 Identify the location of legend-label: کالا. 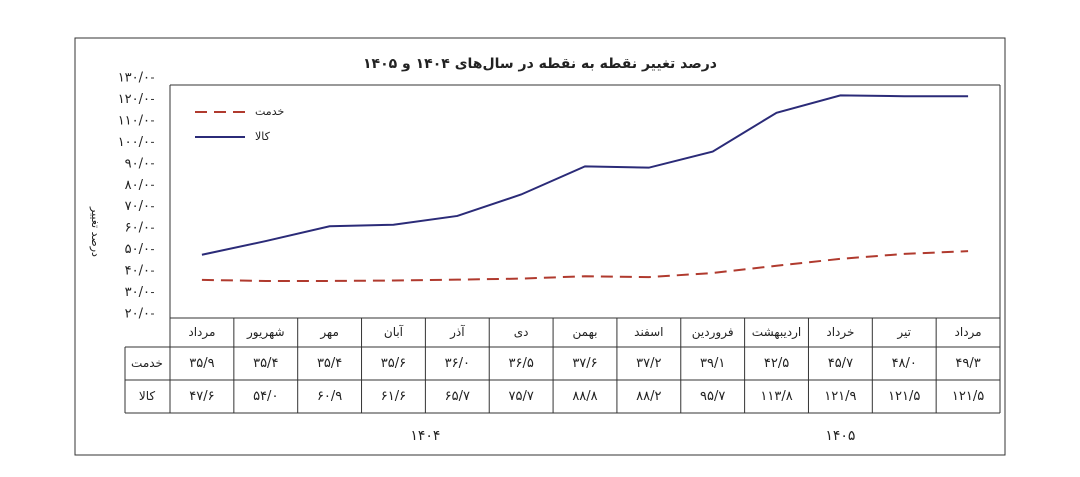
(263, 136).